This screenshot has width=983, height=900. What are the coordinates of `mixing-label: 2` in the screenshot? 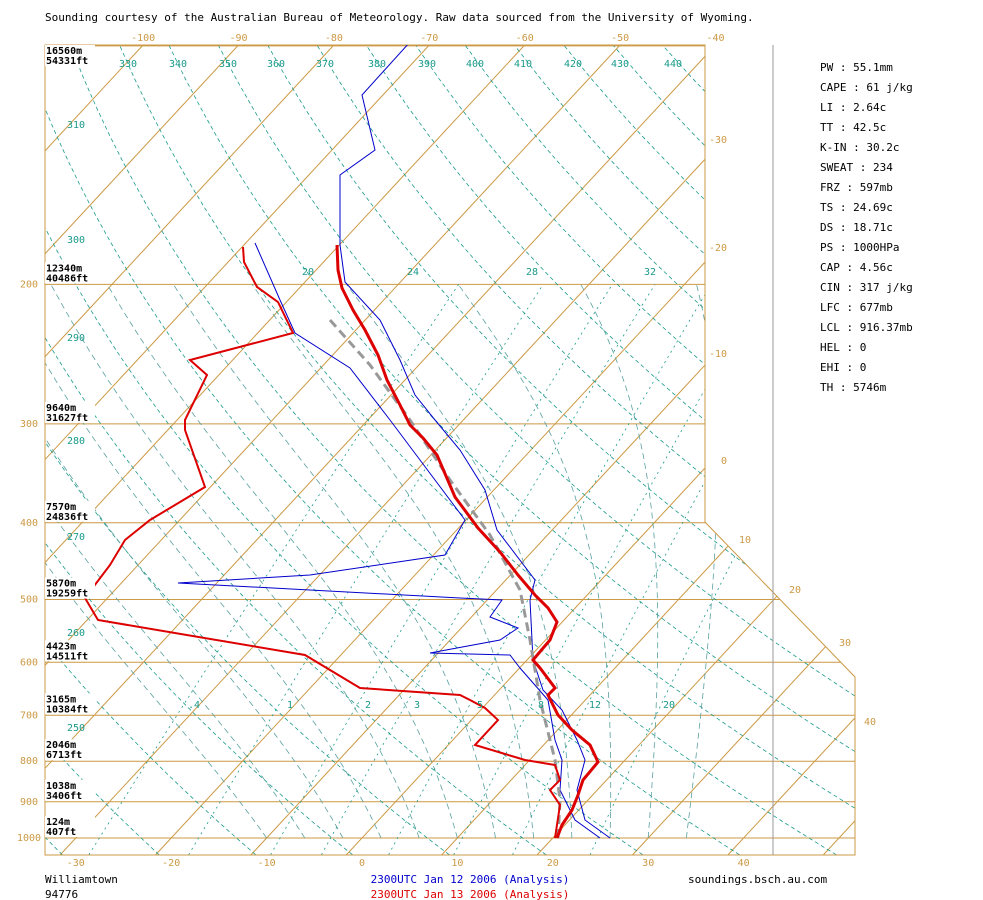 It's located at (368, 705).